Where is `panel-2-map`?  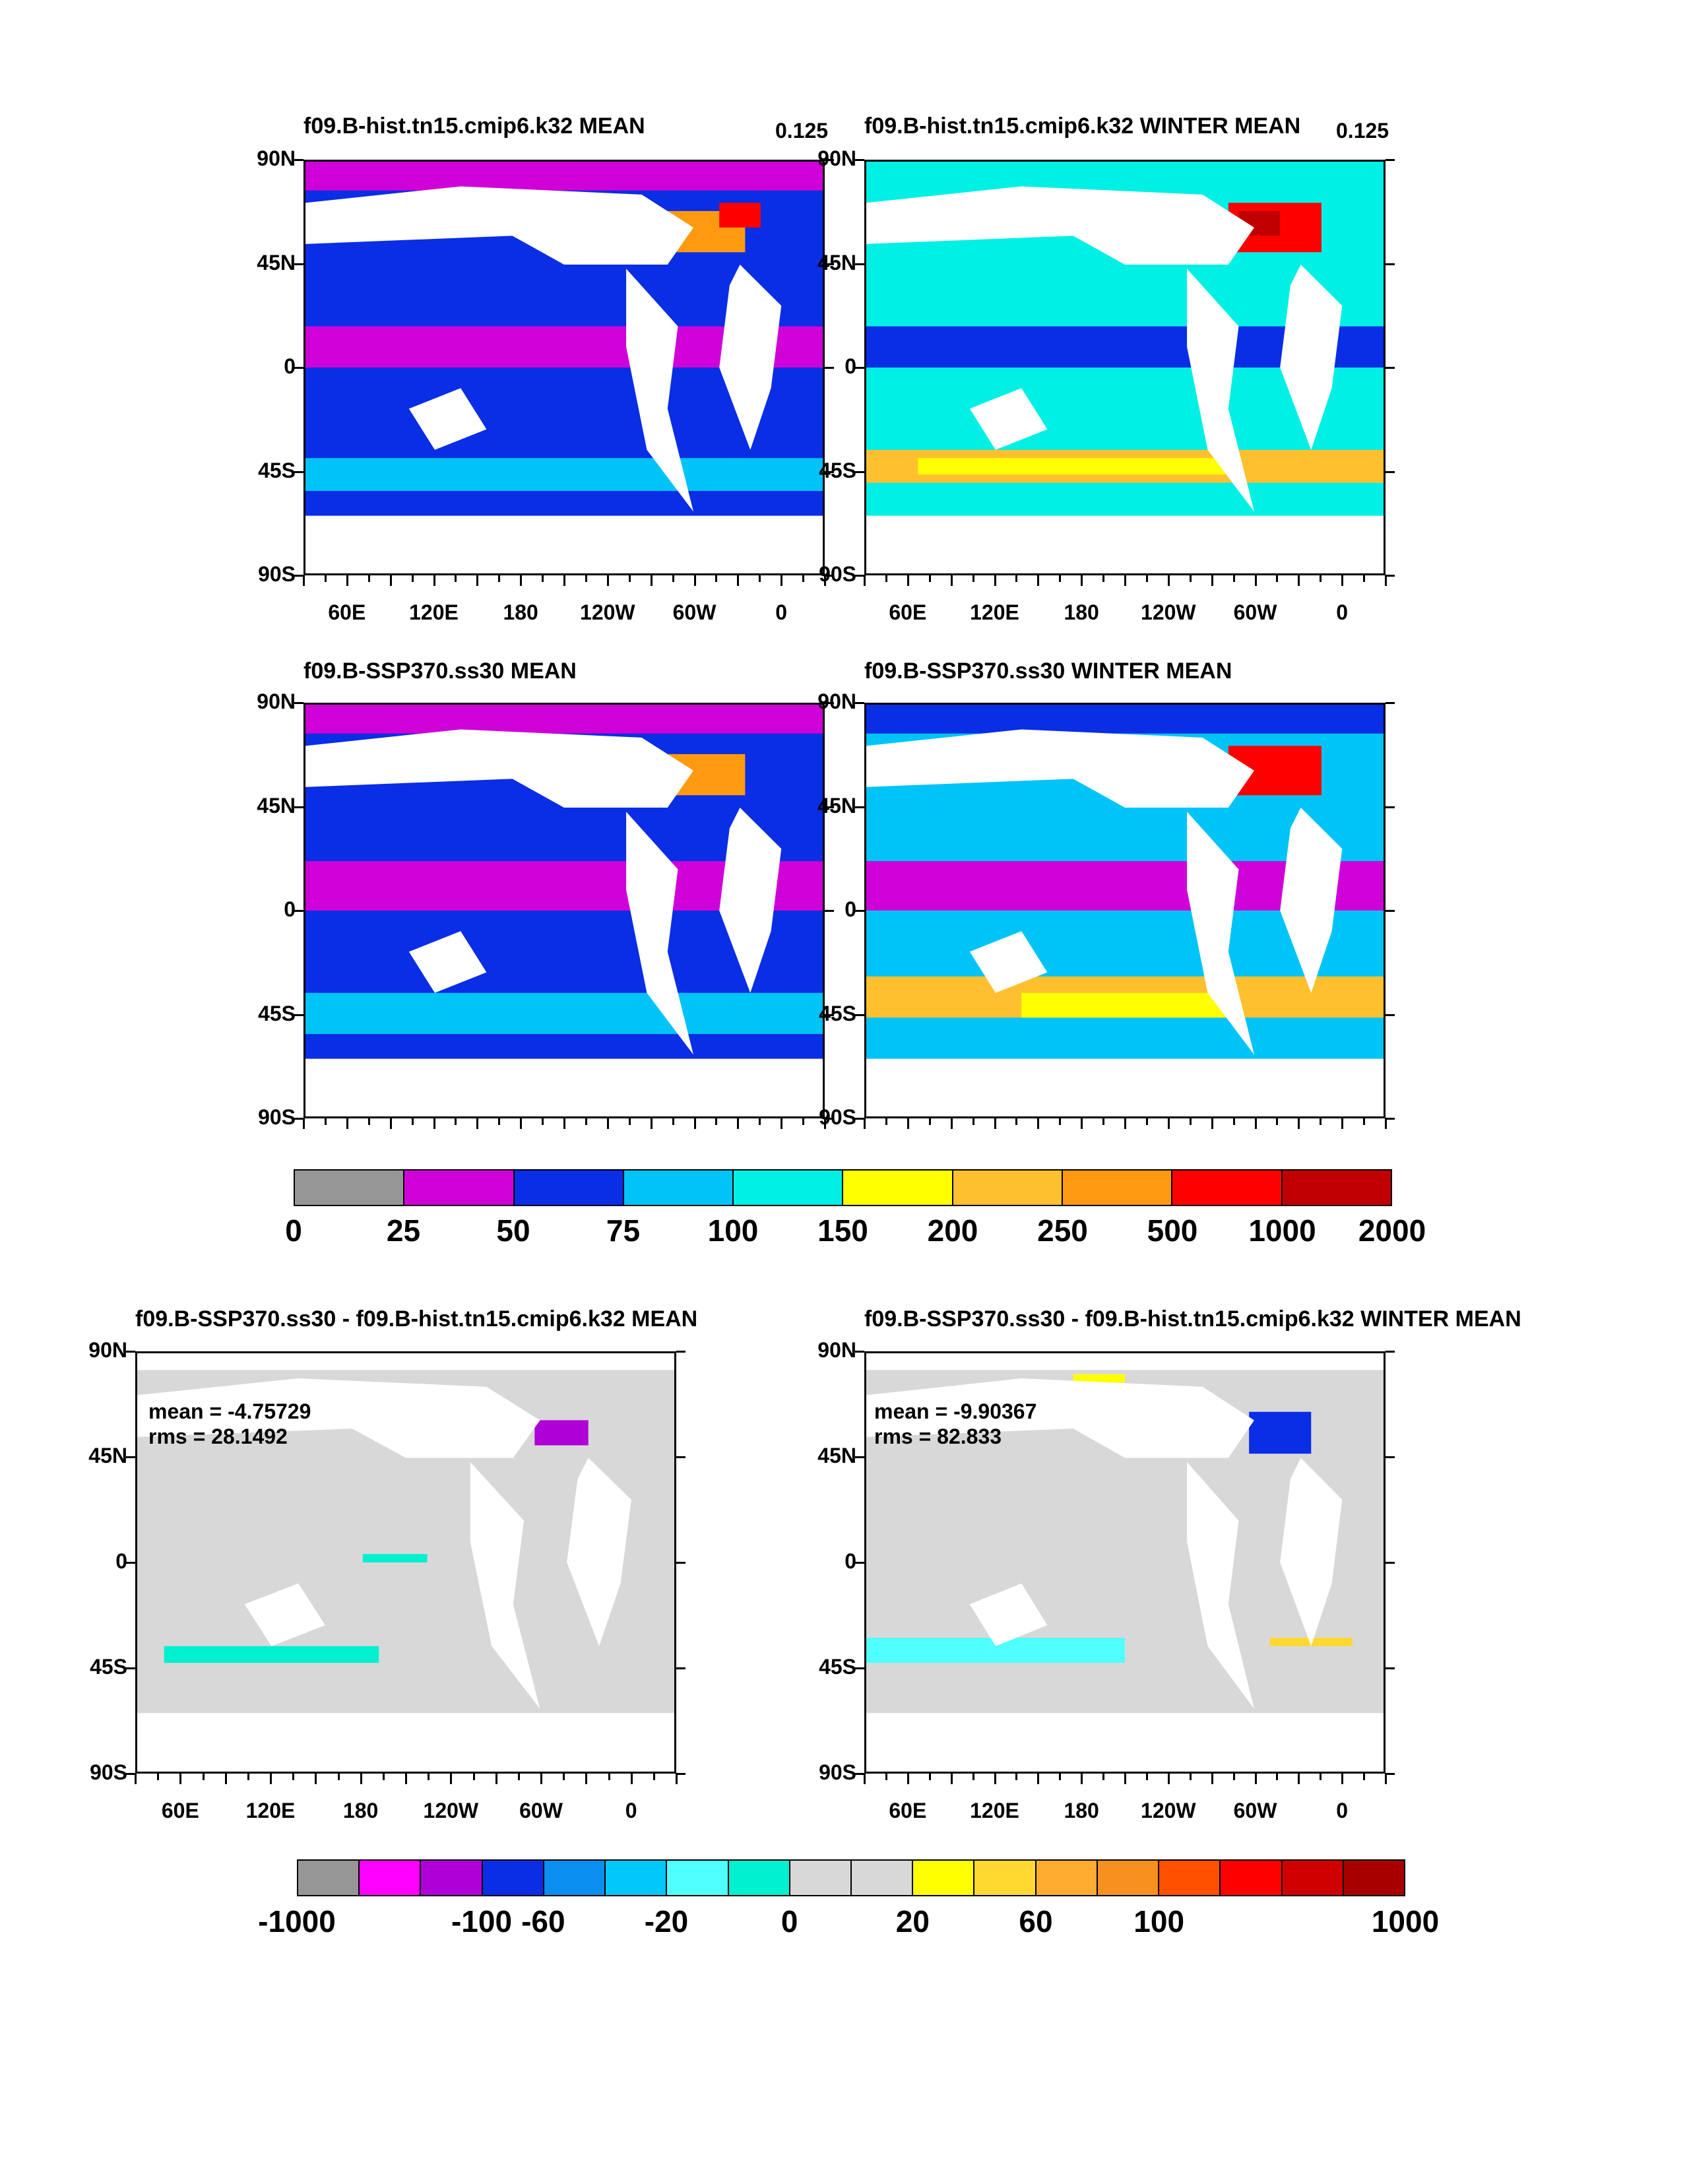
panel-2-map is located at coordinates (1125, 367).